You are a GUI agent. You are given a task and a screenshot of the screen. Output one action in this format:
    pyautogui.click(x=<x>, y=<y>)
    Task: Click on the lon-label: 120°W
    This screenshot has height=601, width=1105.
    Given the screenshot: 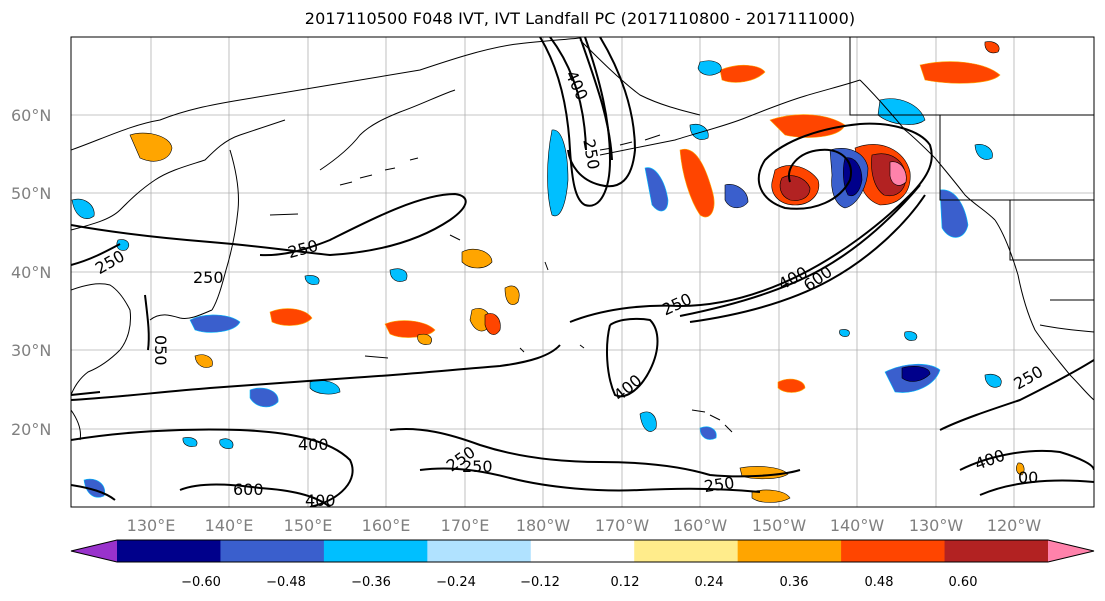 What is the action you would take?
    pyautogui.click(x=1014, y=525)
    